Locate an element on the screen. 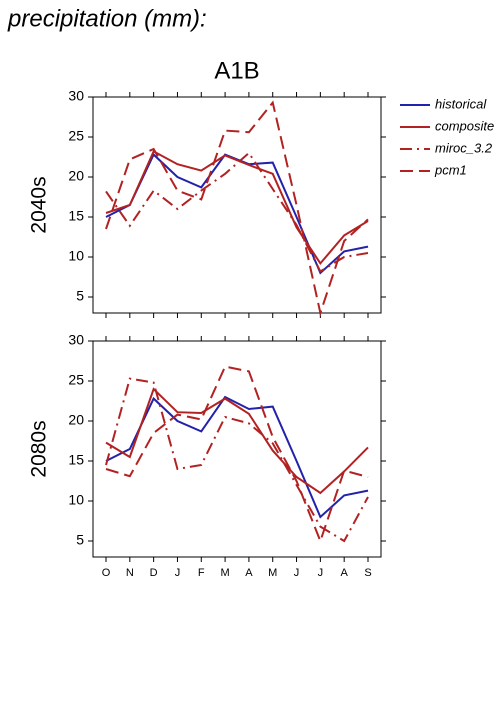  x-tick-label: O is located at coordinates (106, 573).